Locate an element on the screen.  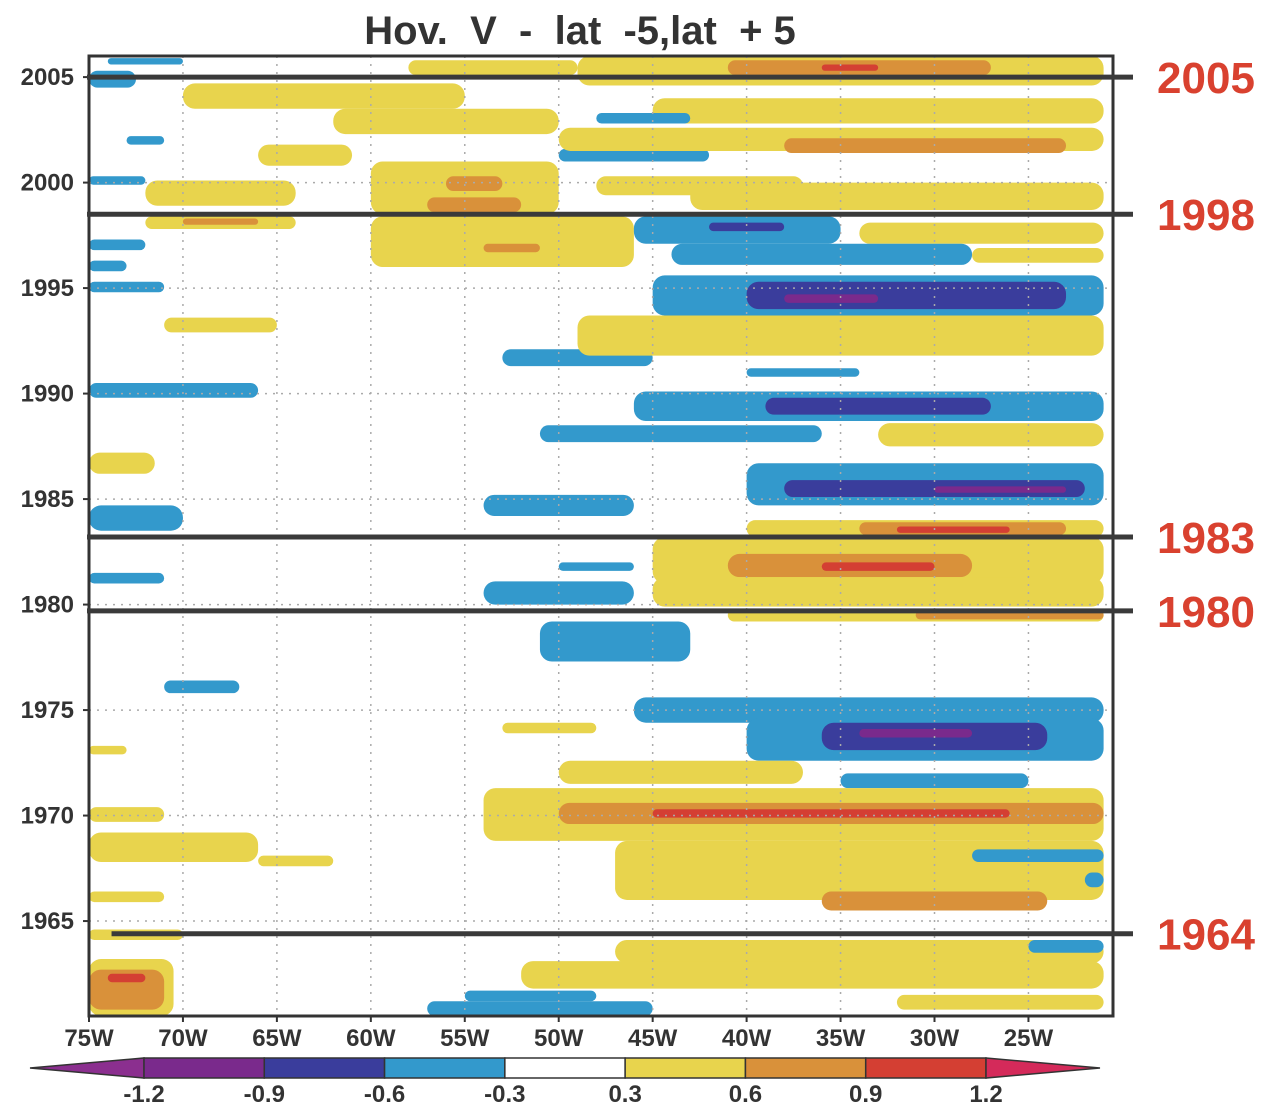
colorbar-label: 0.9 is located at coordinates (865, 1094).